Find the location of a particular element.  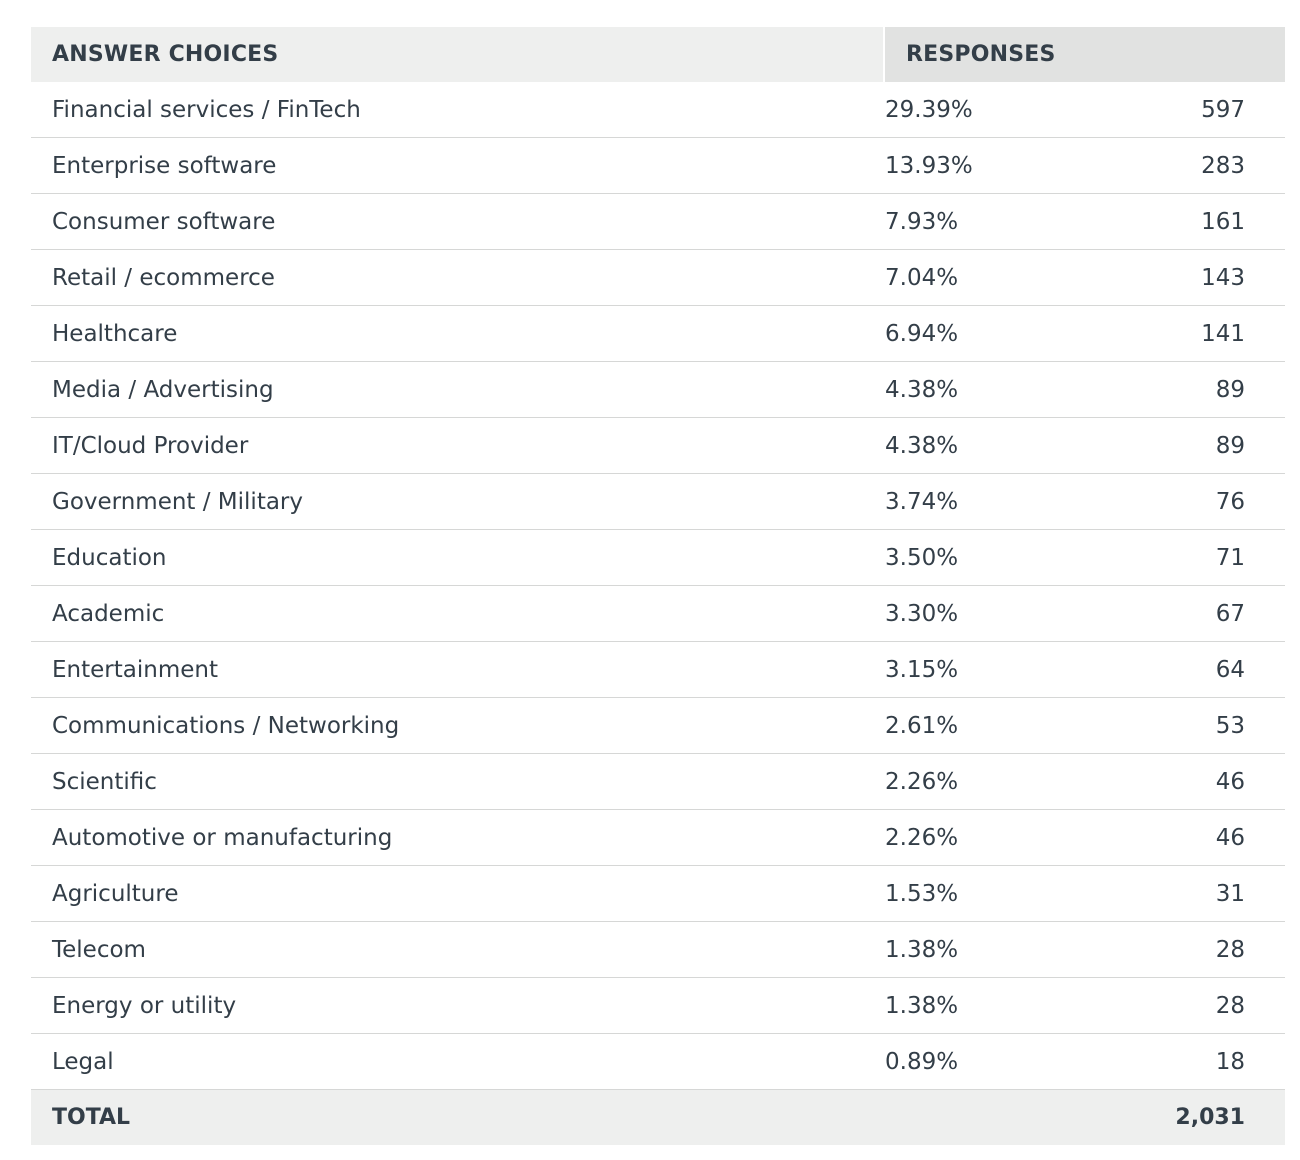

response-count: 76 is located at coordinates (1230, 501).